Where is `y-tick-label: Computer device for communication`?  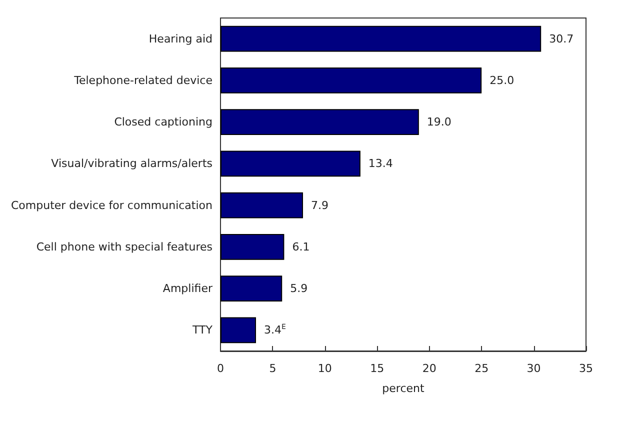 y-tick-label: Computer device for communication is located at coordinates (111, 205).